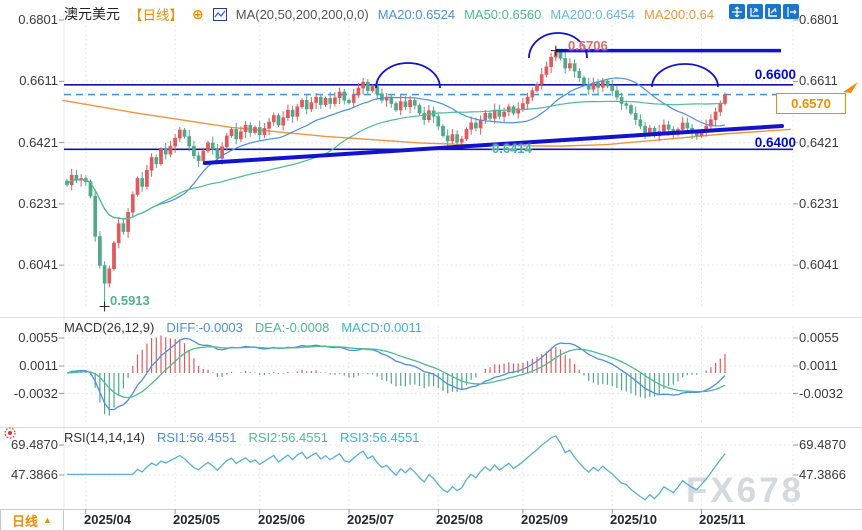 This screenshot has width=862, height=530. Describe the element at coordinates (396, 468) in the screenshot. I see `rsi-line` at that location.